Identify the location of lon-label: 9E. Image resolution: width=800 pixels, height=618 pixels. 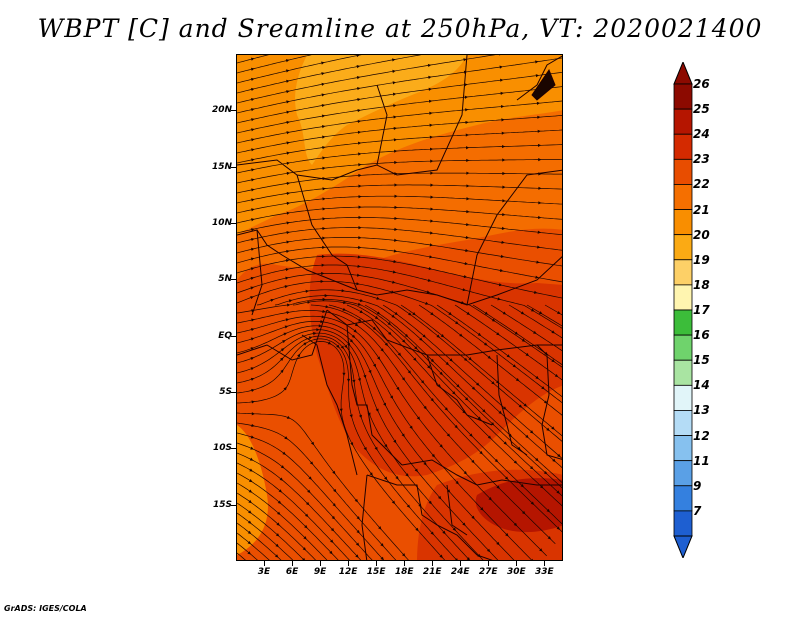
(320, 572).